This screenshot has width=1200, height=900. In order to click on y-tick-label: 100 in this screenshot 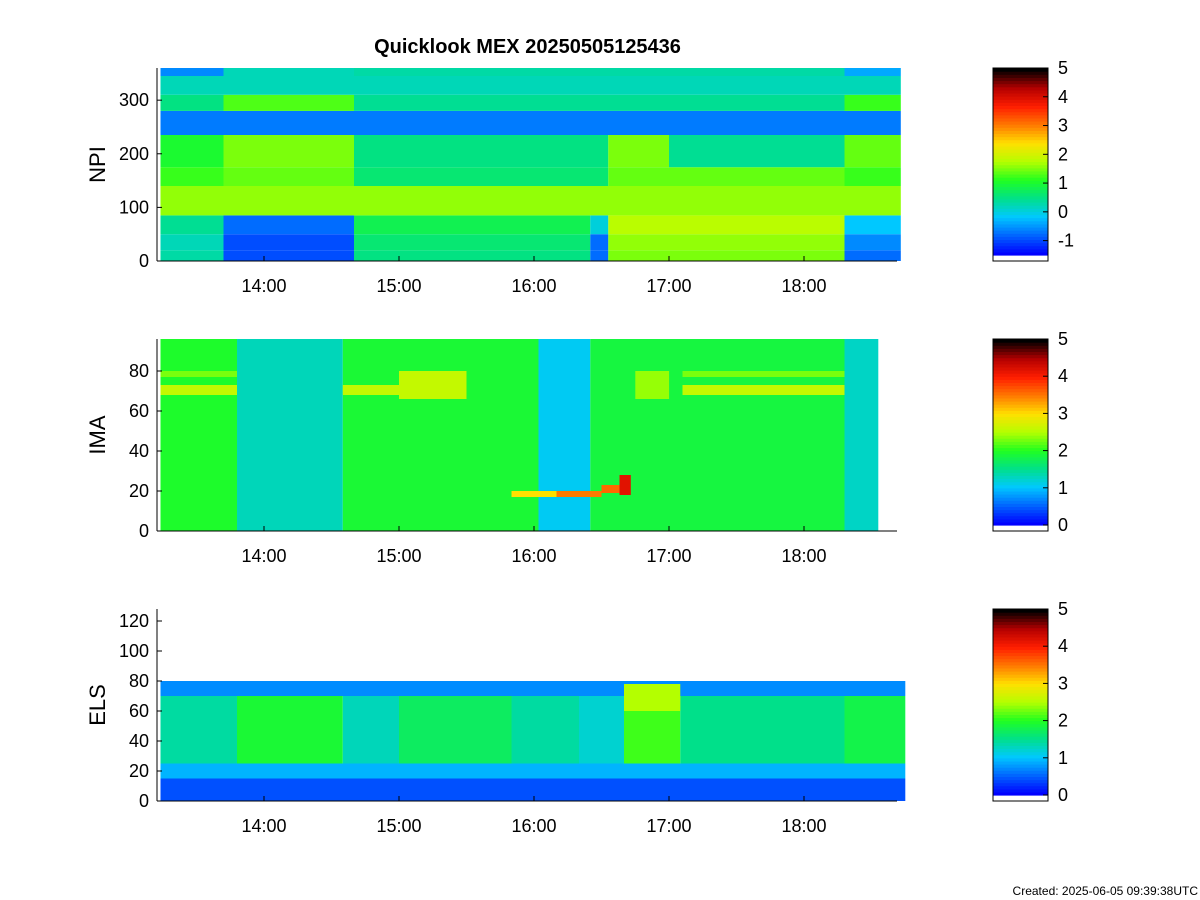, I will do `click(134, 651)`.